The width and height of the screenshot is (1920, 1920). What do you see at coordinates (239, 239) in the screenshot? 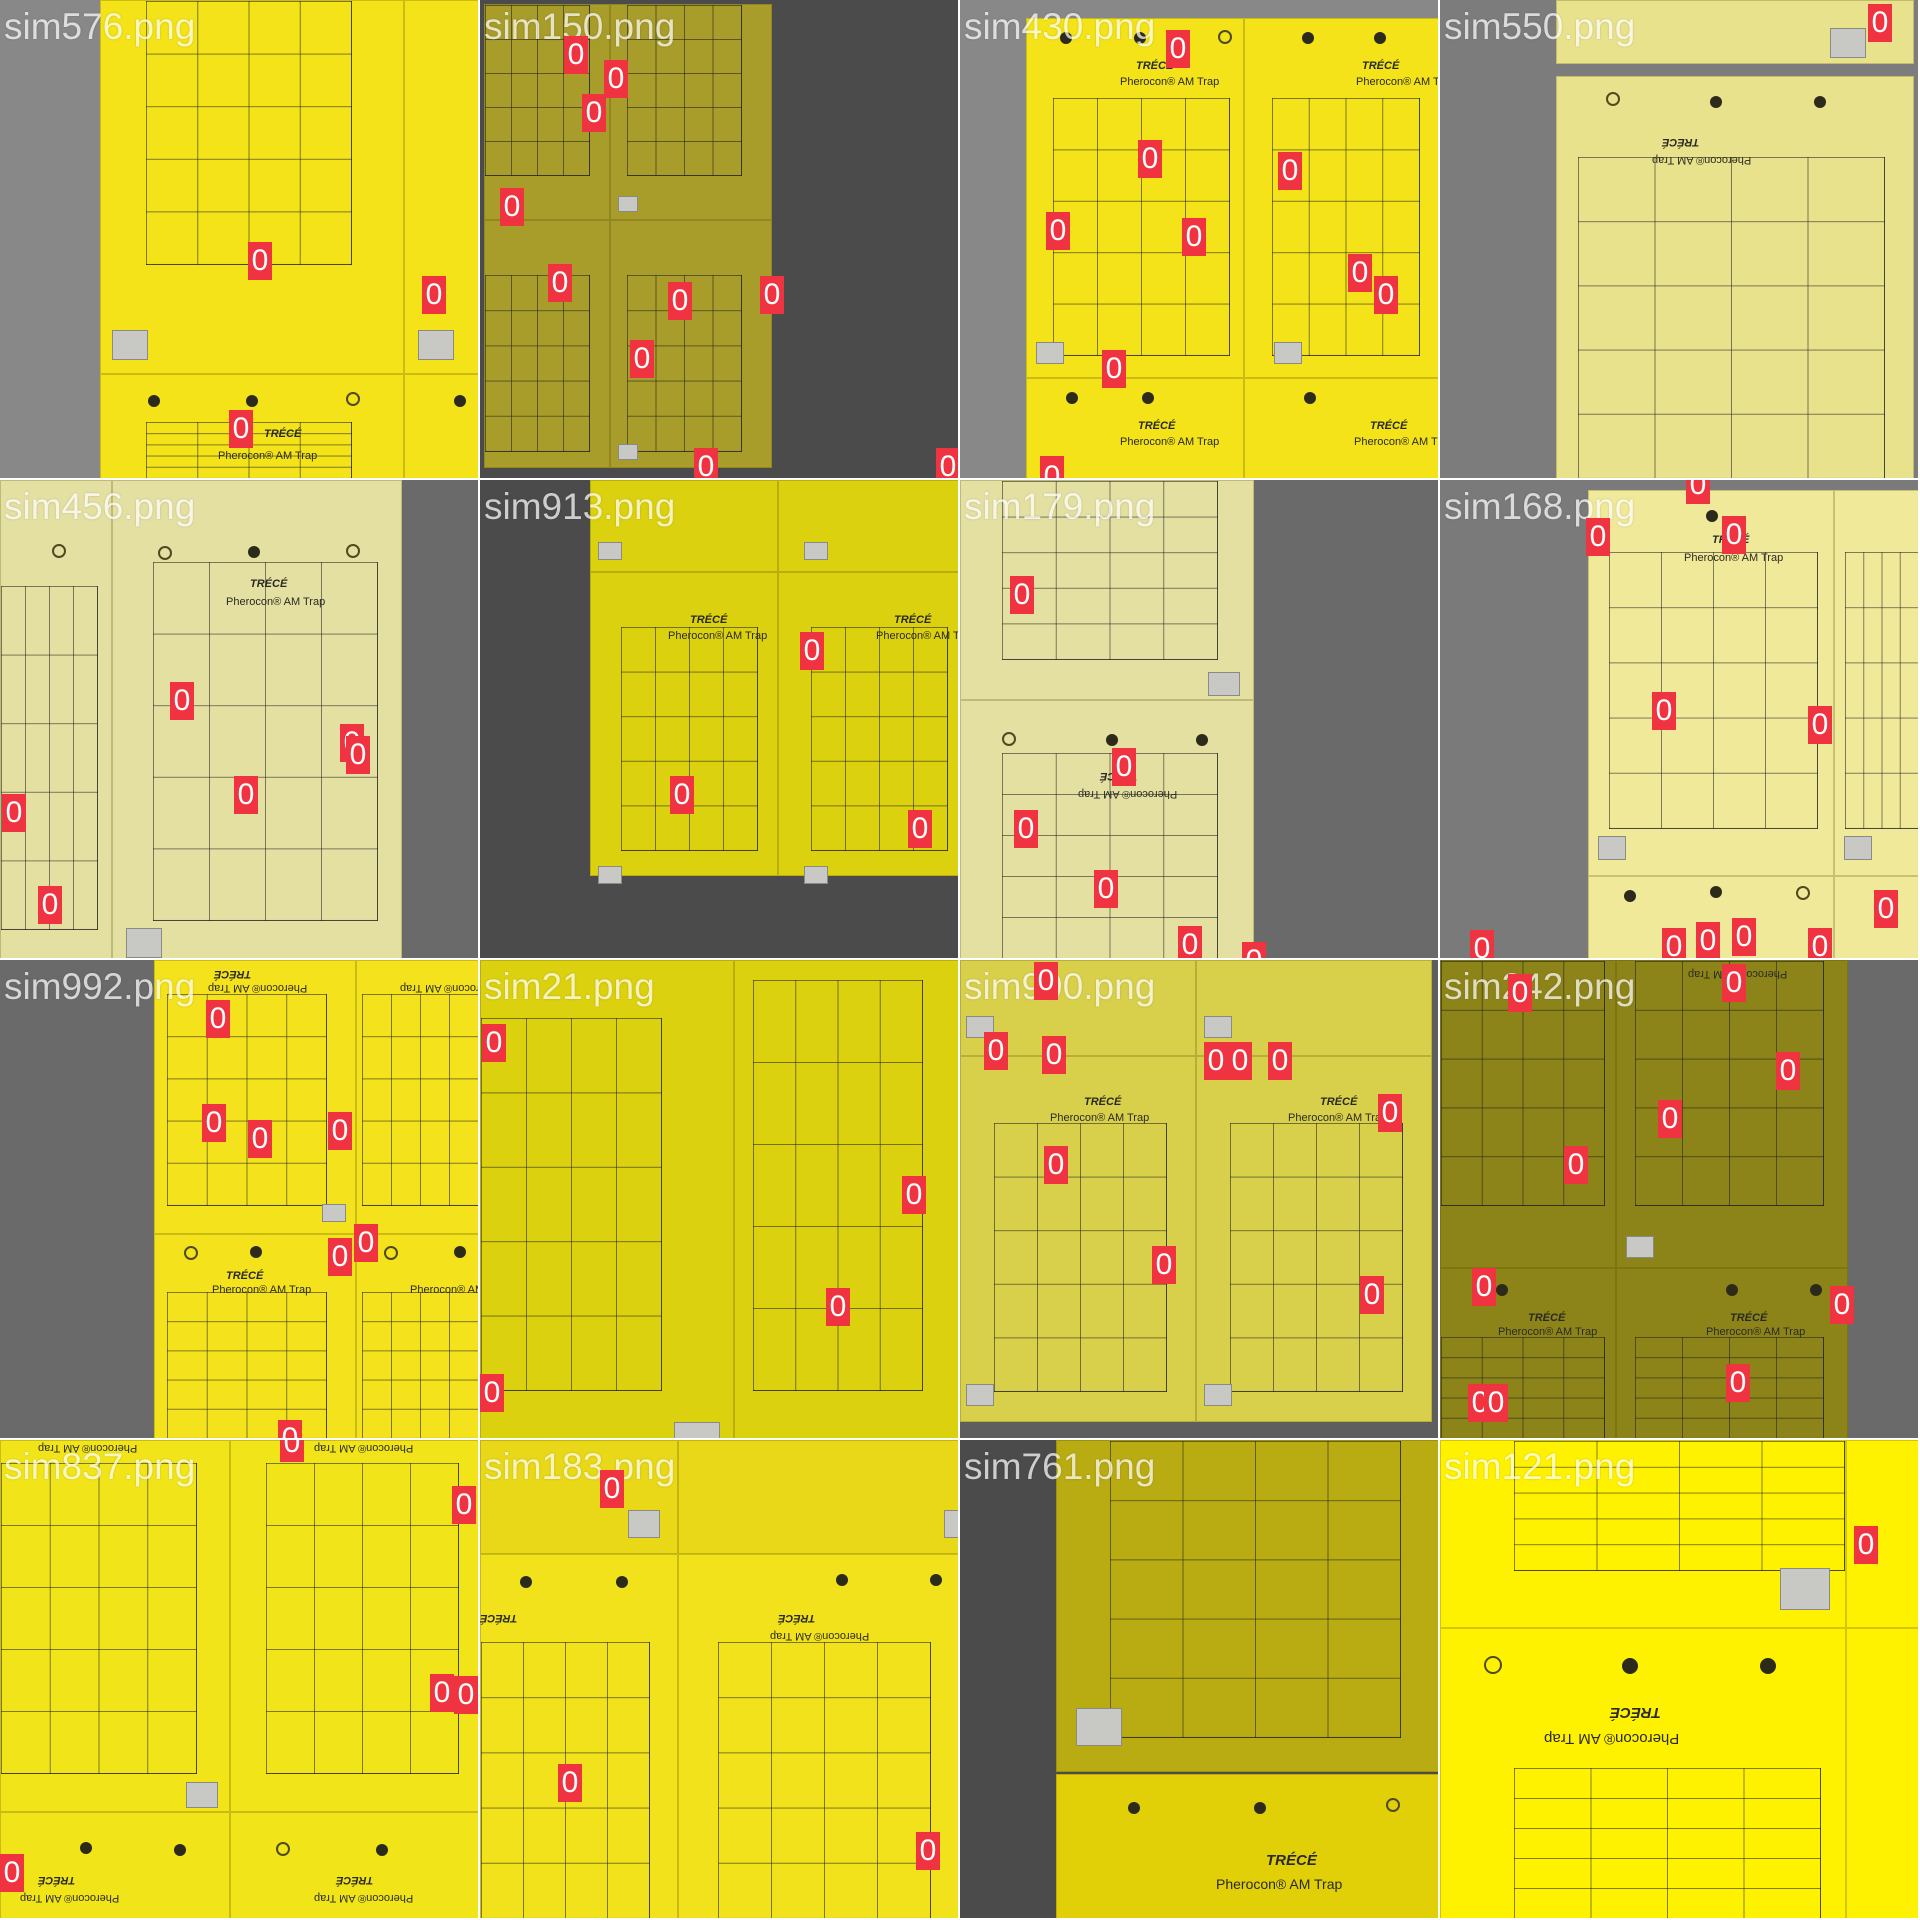
I see `image-tile: TRÉCÉ Pherocon® AM Trap sim576.png 0 0 0` at bounding box center [239, 239].